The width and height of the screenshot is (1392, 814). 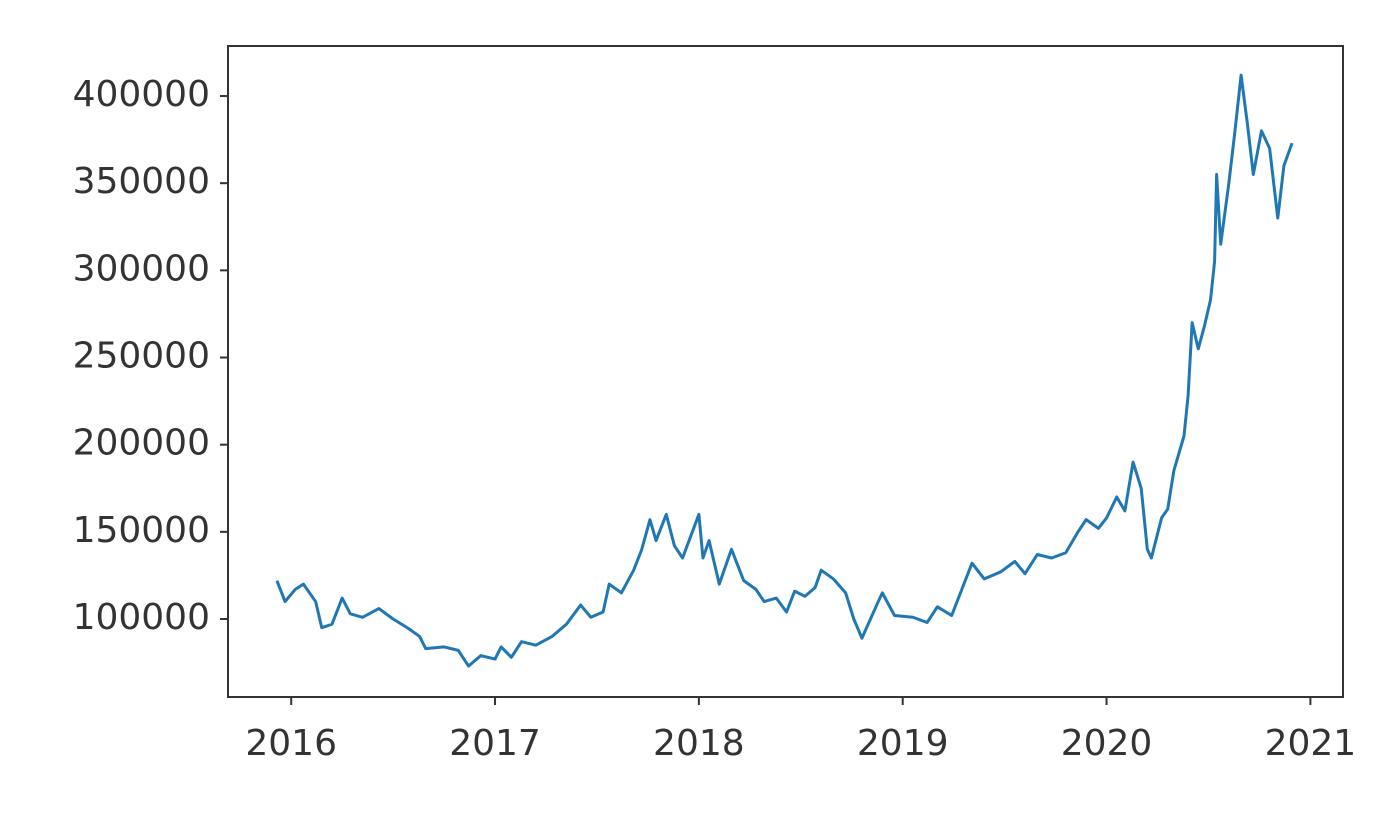 I want to click on x-tick-label: 2017, so click(x=495, y=743).